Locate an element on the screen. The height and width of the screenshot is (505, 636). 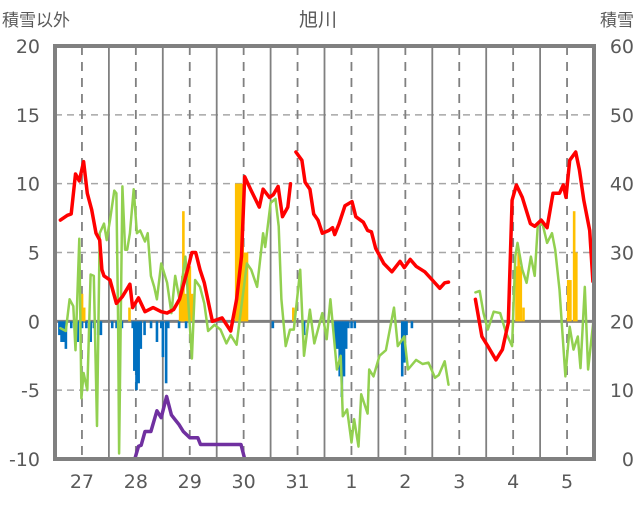
left-tick-label: 0 is located at coordinates (34, 322).